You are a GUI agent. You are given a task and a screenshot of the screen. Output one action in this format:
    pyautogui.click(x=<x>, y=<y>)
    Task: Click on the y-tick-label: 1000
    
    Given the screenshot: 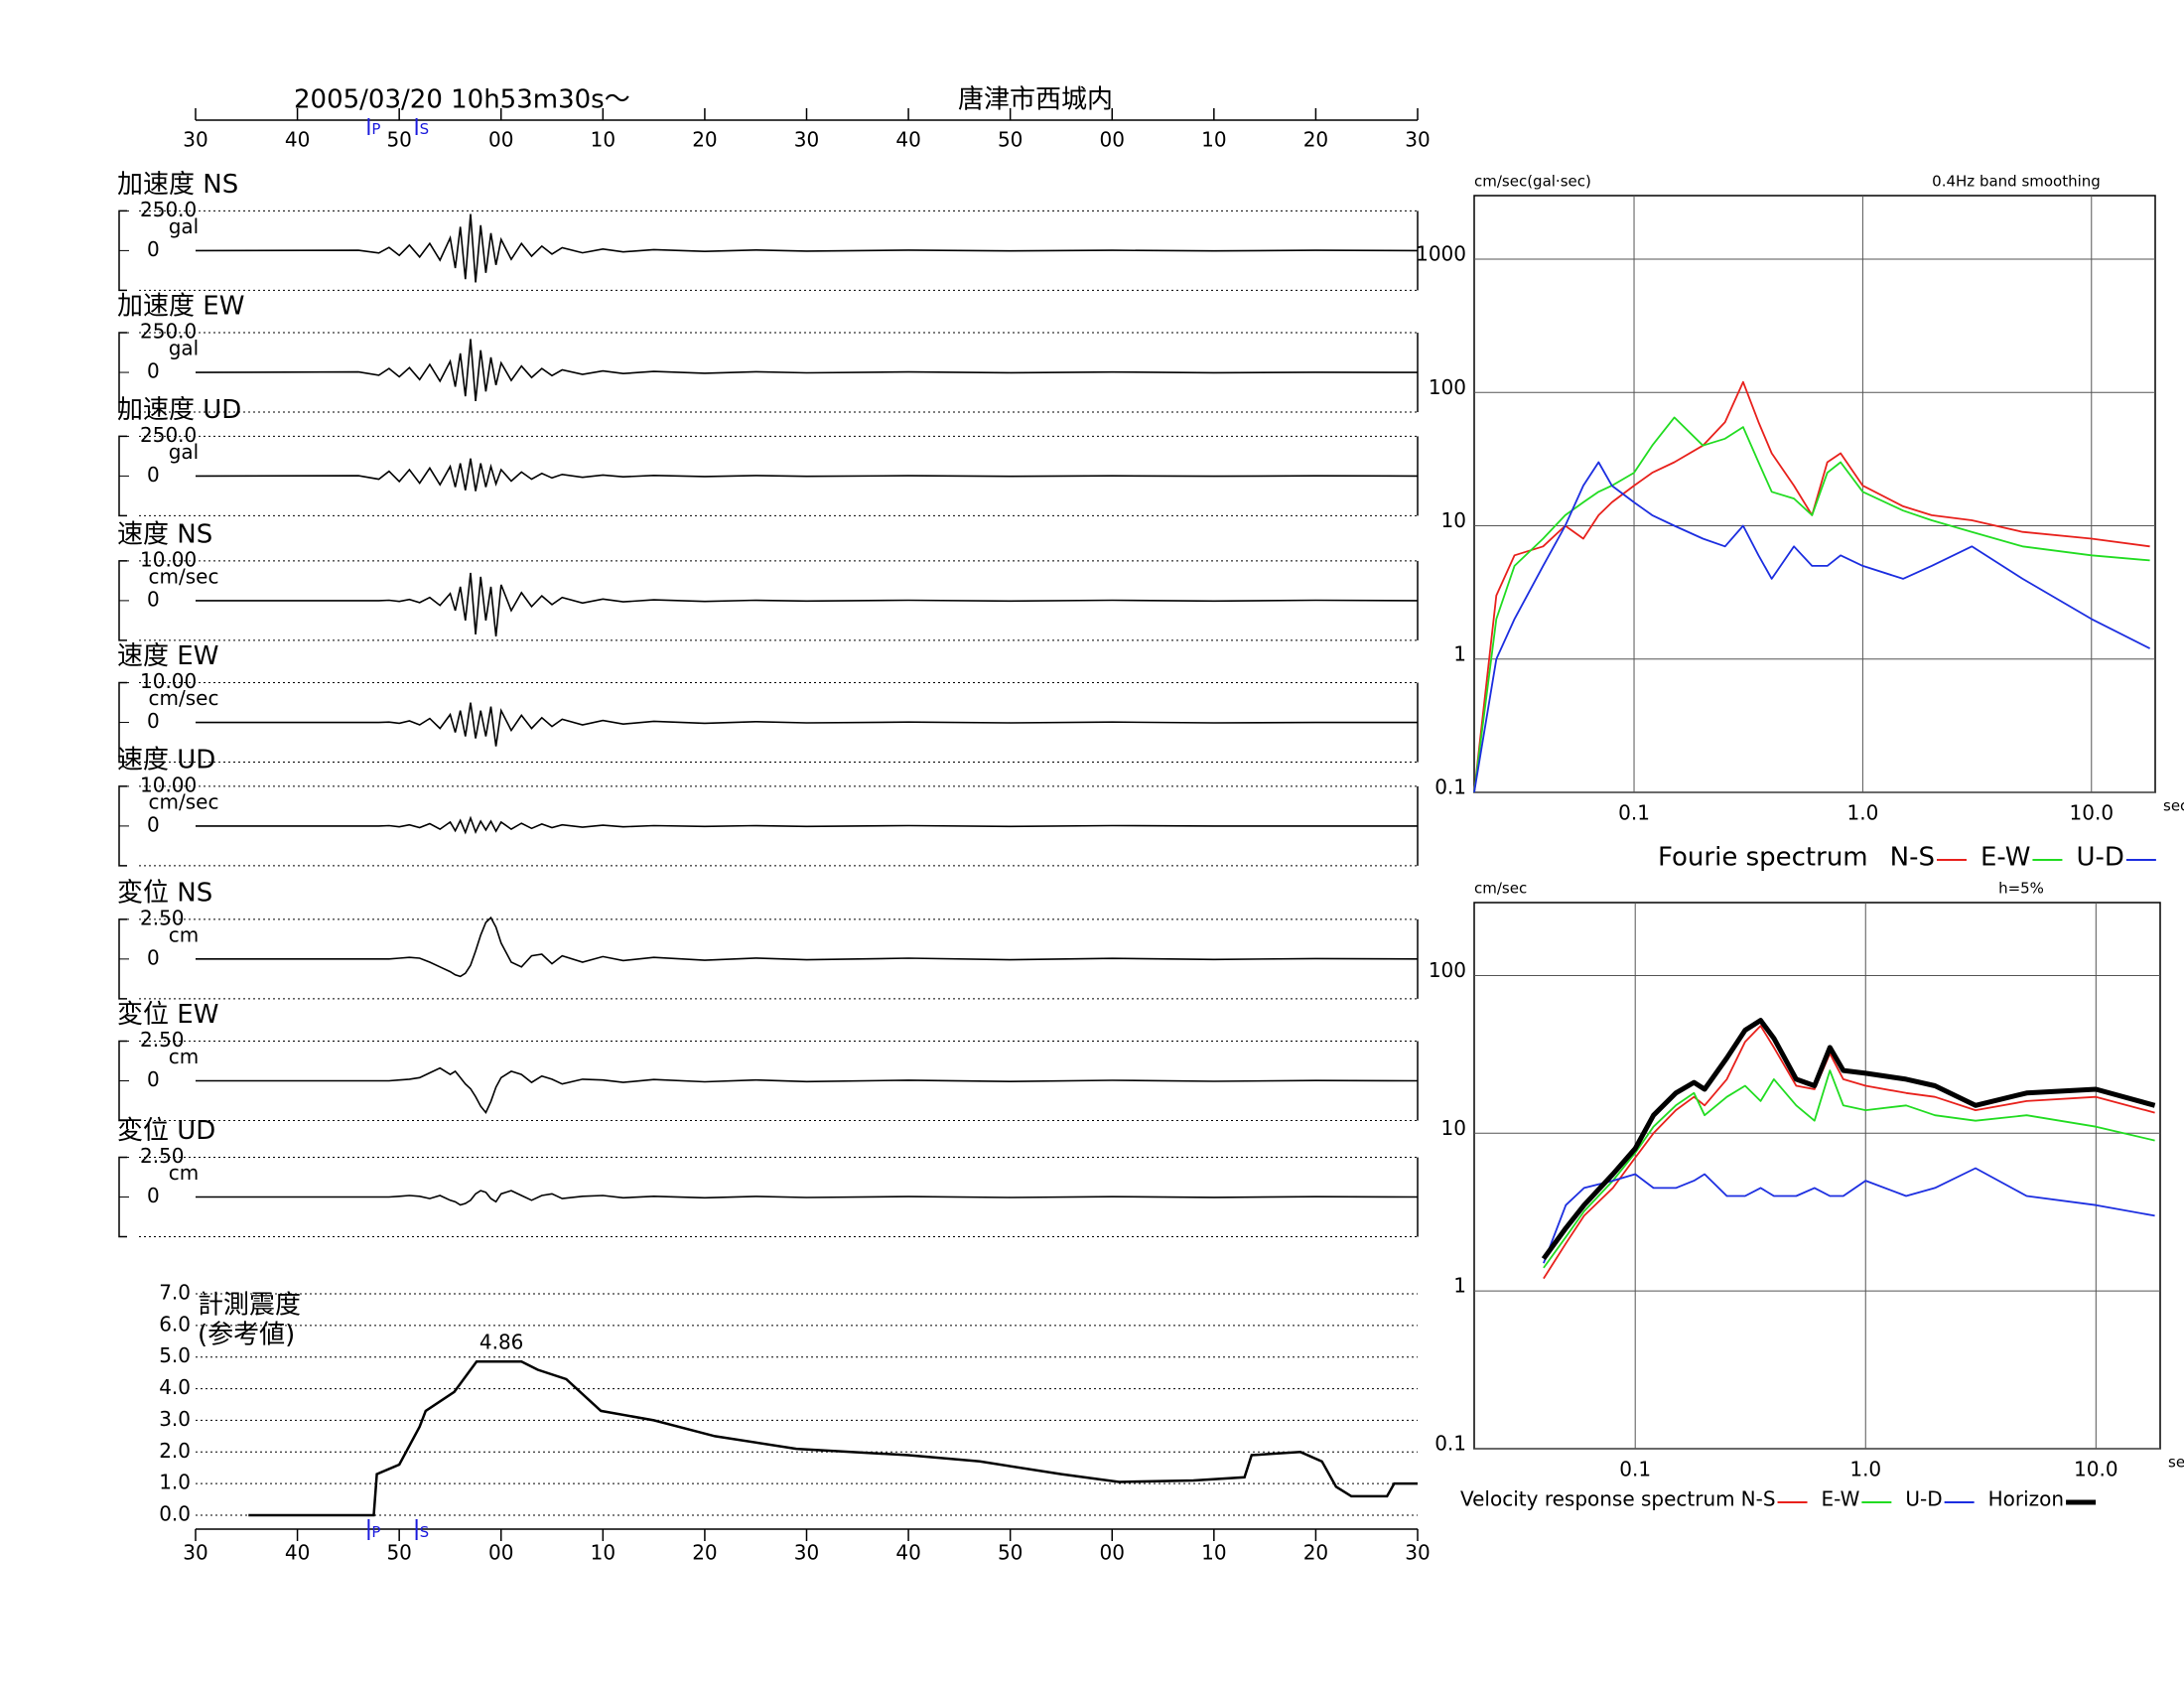 What is the action you would take?
    pyautogui.click(x=1441, y=254)
    